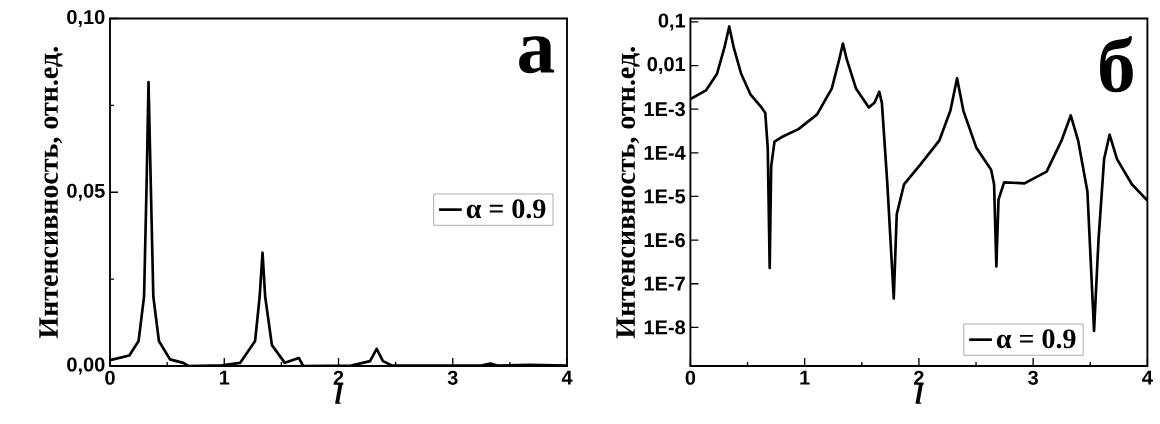  What do you see at coordinates (665, 327) in the screenshot?
I see `y-tick-label: 1E-8` at bounding box center [665, 327].